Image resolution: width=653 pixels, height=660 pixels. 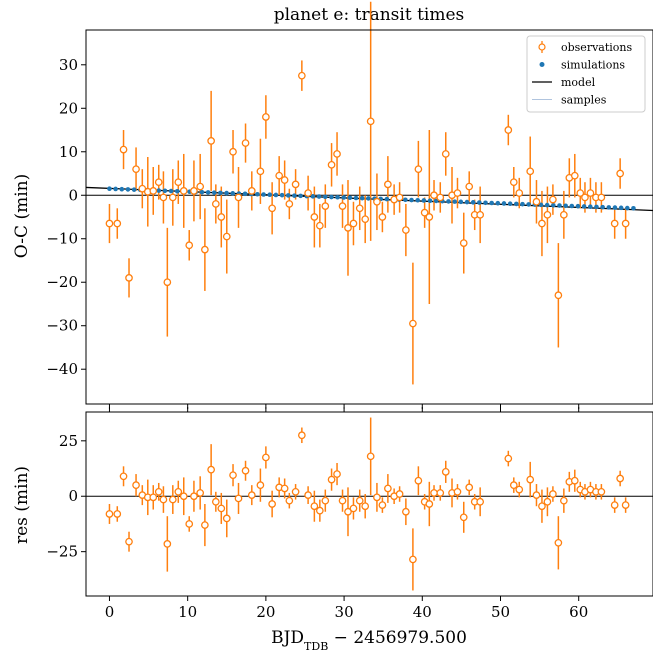 I want to click on x-tick-label: 0, so click(x=110, y=612).